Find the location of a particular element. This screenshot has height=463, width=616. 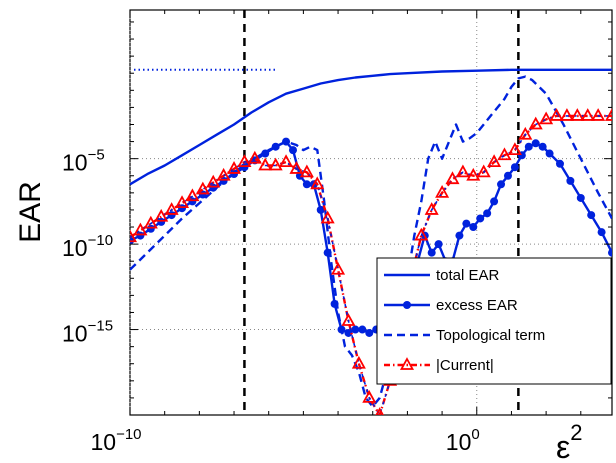

y-axis-label: EAR is located at coordinates (30, 212).